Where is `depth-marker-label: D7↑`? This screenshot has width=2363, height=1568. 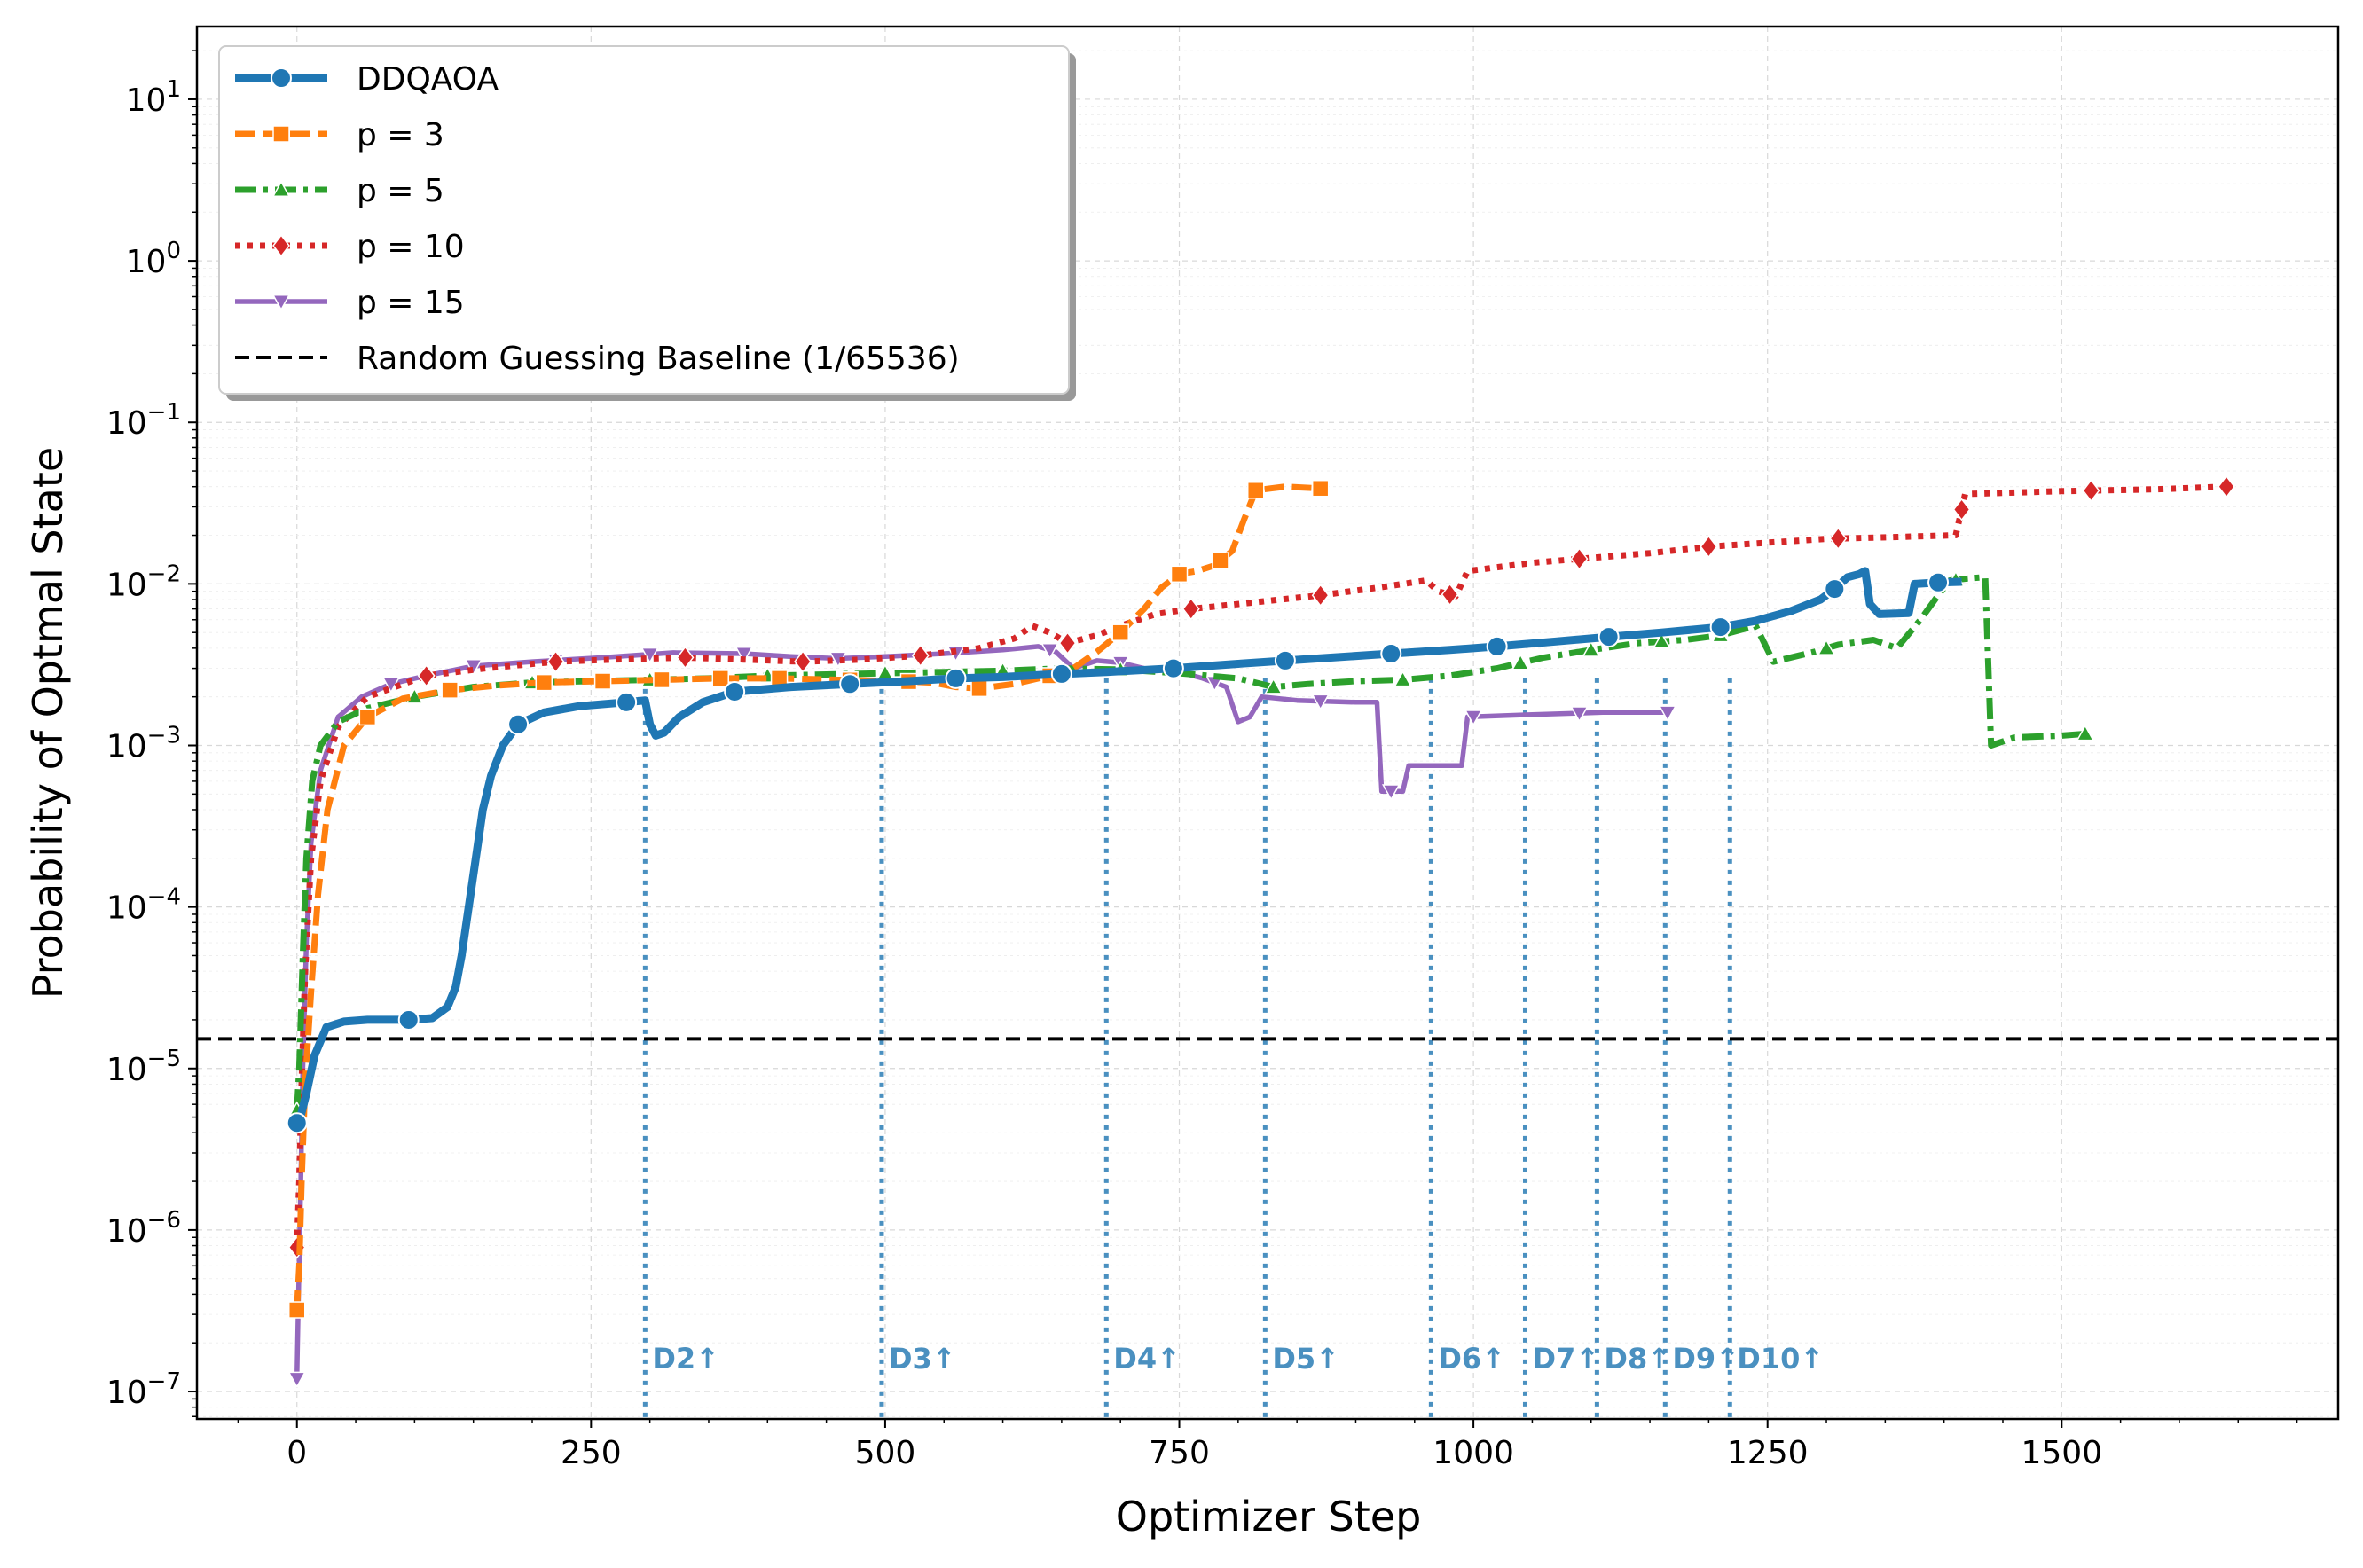
depth-marker-label: D7↑ is located at coordinates (1565, 1359).